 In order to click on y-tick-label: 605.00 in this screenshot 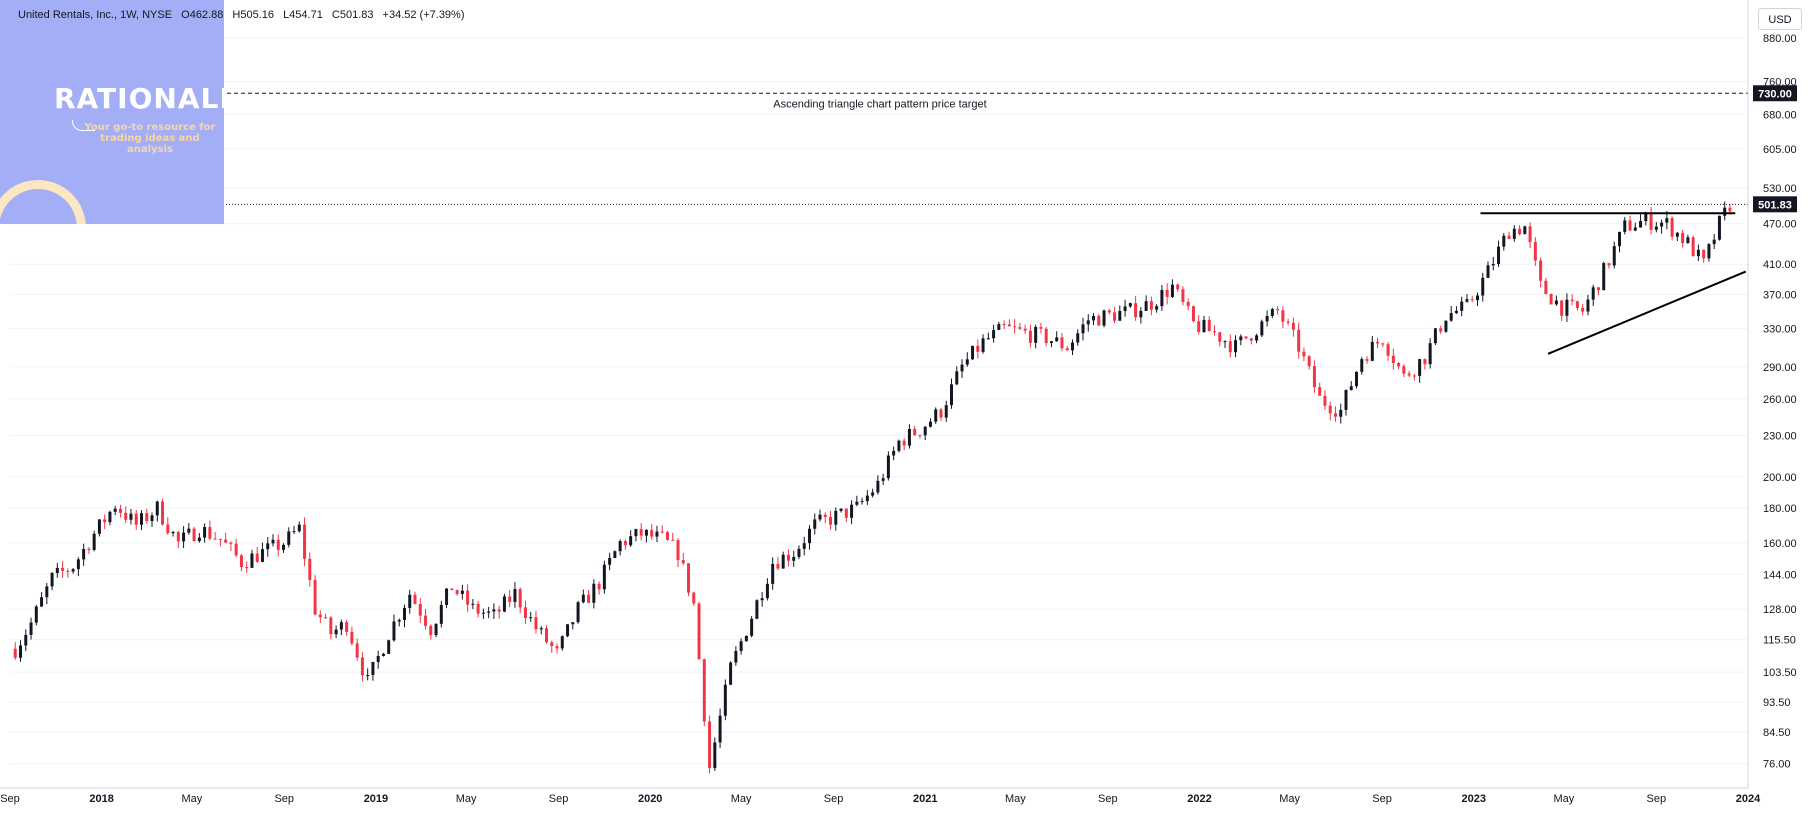, I will do `click(1780, 150)`.